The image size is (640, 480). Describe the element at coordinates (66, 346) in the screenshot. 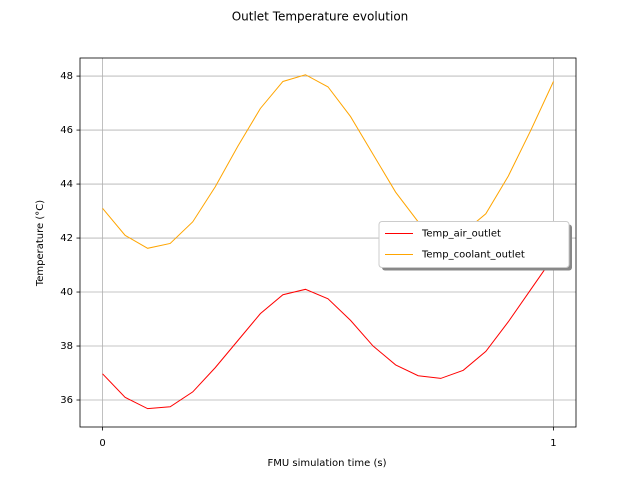

I see `y-tick-label: 38` at that location.